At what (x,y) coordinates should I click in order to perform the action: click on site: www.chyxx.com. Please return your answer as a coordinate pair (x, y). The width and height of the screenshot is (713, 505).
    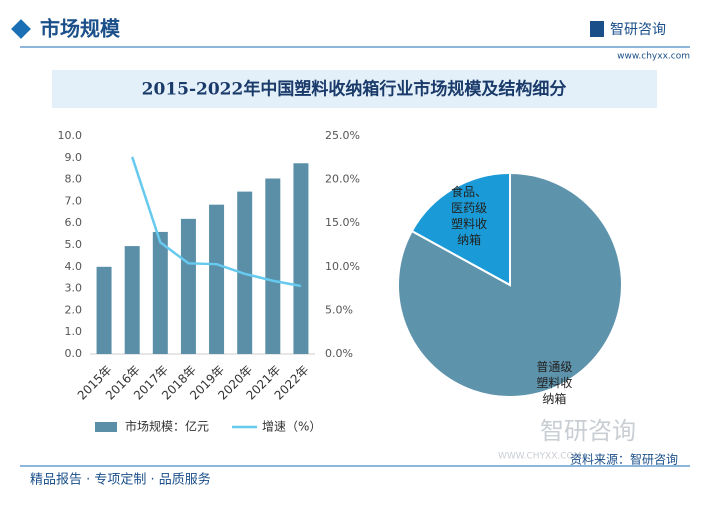
    Looking at the image, I should click on (653, 57).